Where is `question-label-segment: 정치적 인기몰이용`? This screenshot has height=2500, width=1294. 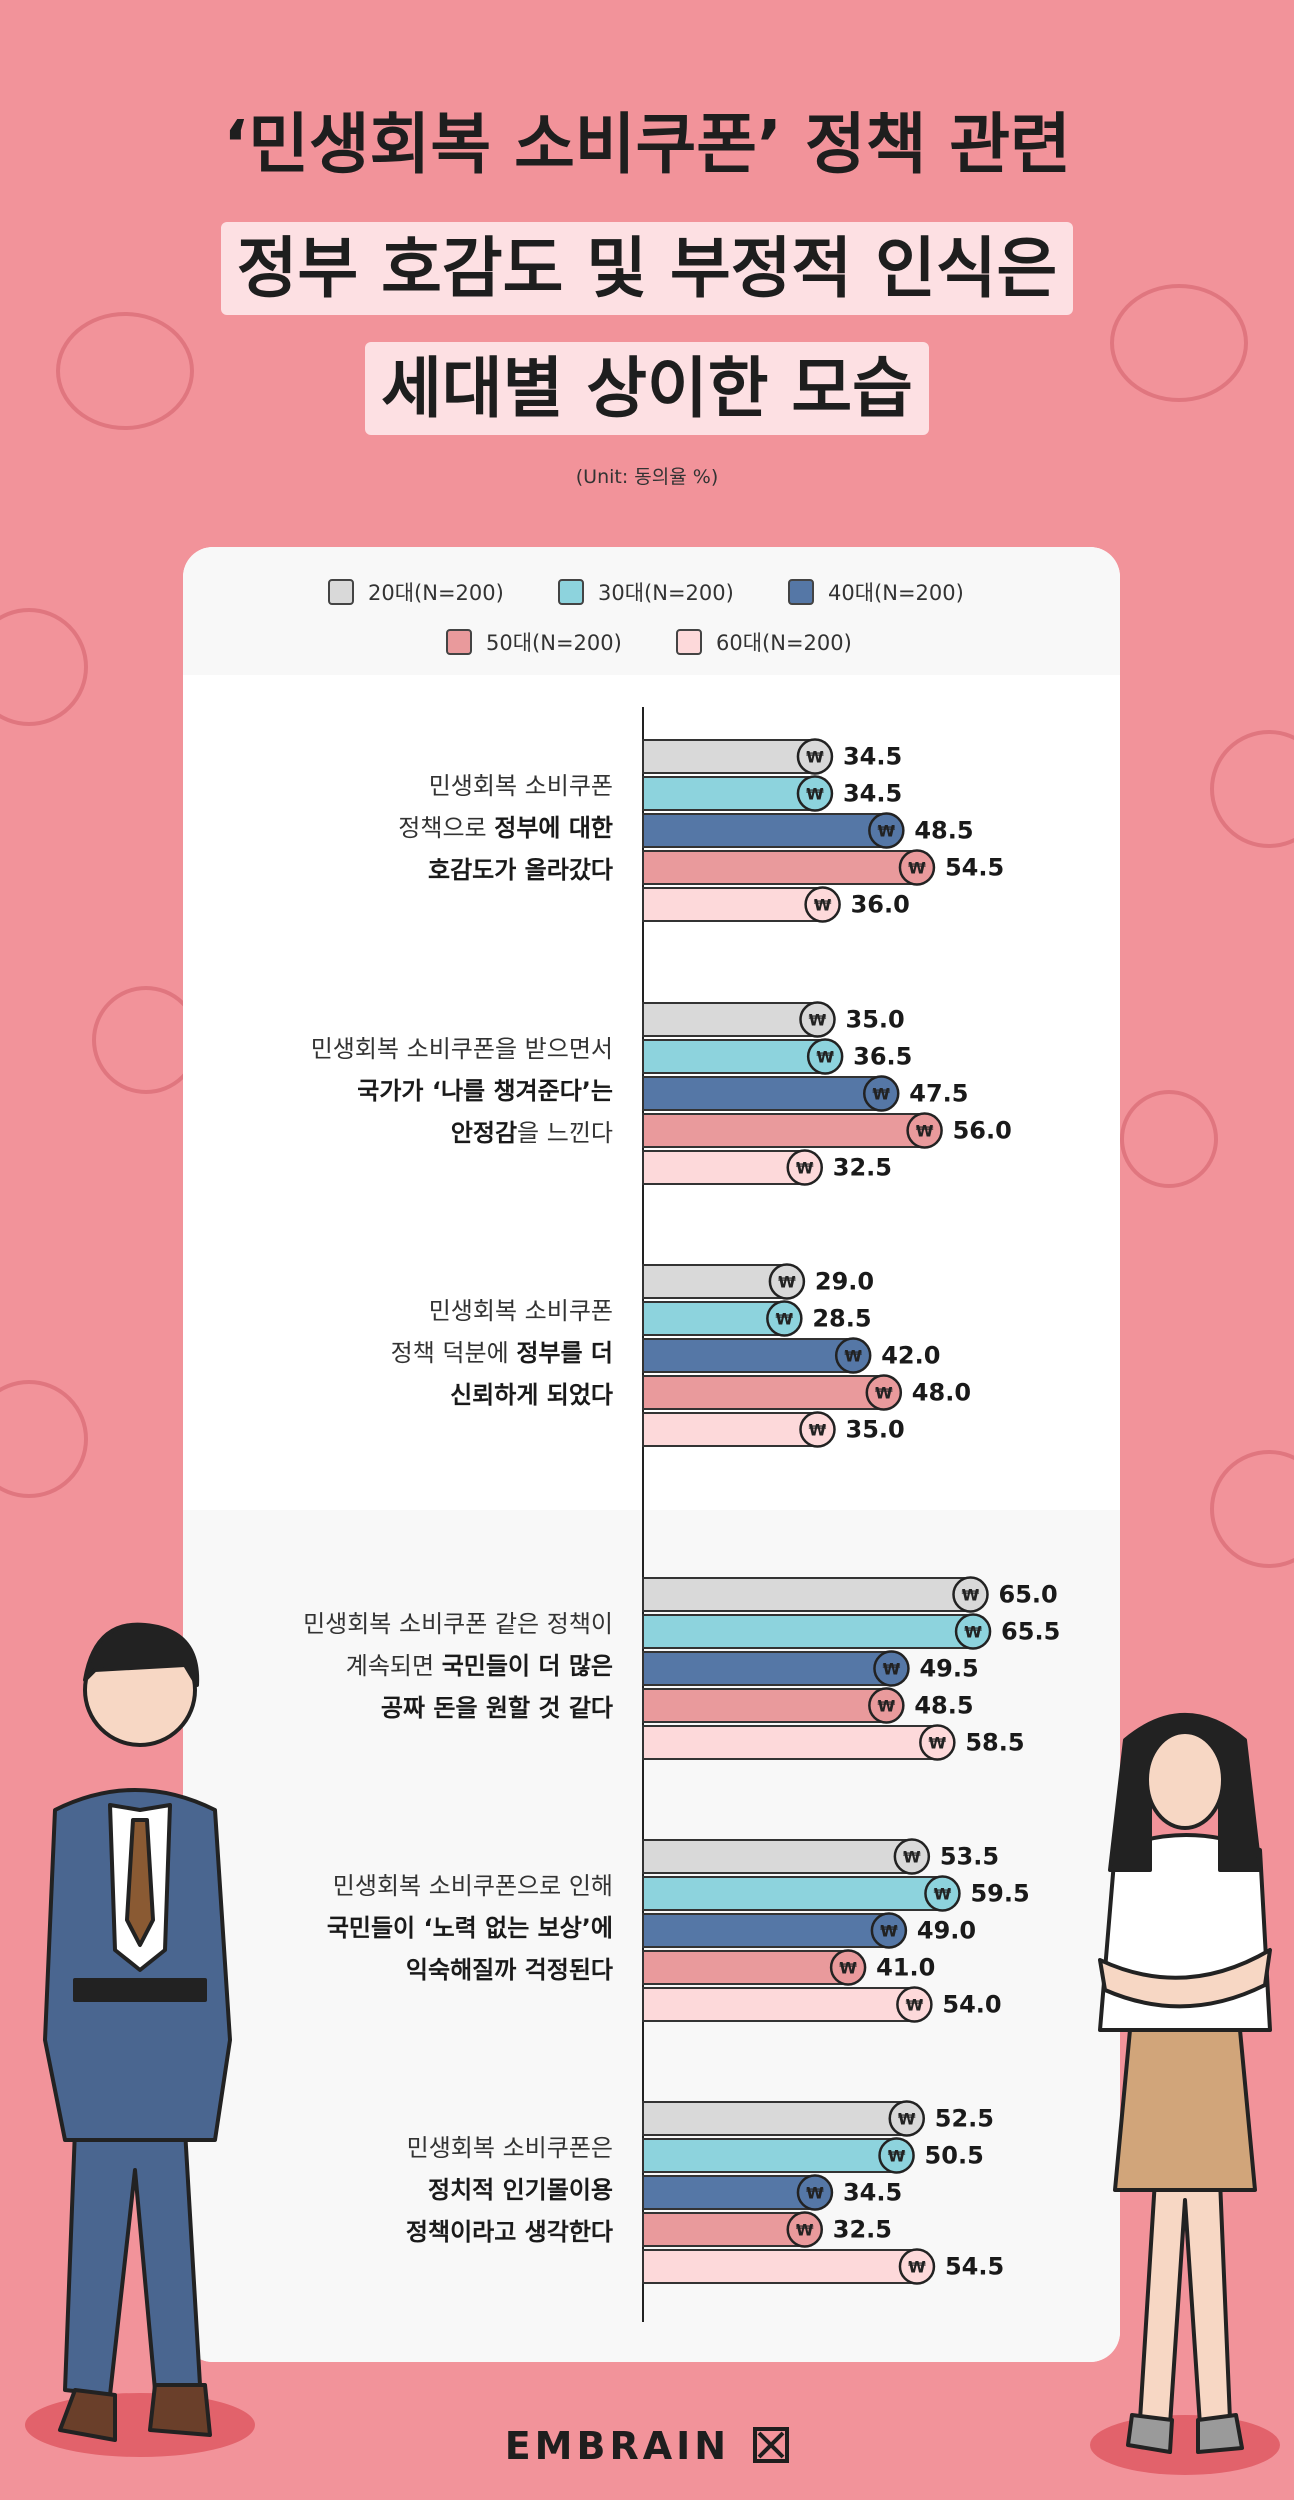
question-label-segment: 정치적 인기몰이용 is located at coordinates (520, 2190).